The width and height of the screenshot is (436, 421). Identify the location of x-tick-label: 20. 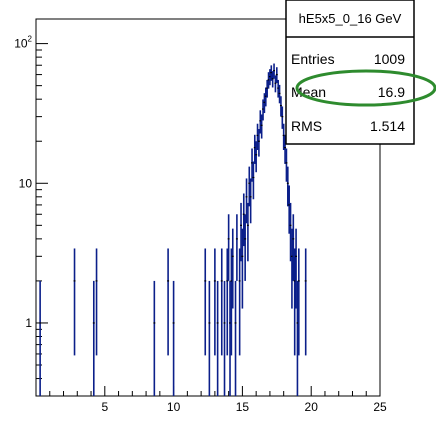
(312, 407).